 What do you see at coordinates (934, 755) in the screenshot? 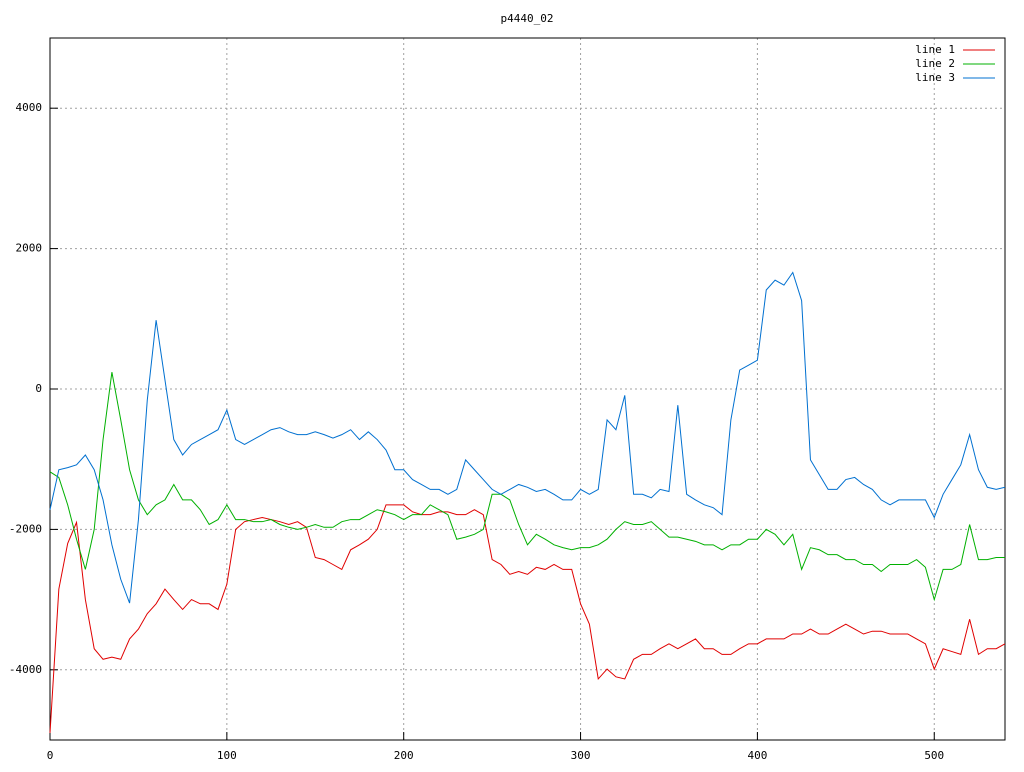
I see `x-tick-label: 500` at bounding box center [934, 755].